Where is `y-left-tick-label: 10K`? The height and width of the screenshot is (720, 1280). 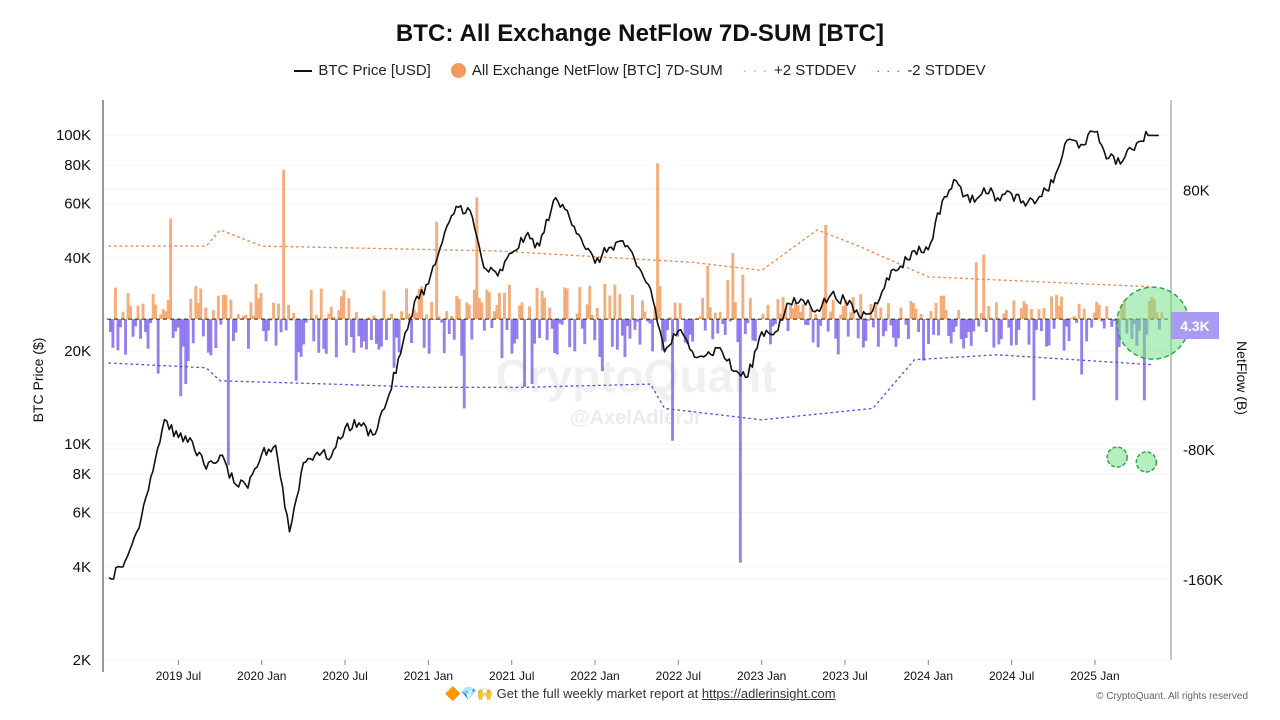 y-left-tick-label: 10K is located at coordinates (77, 444).